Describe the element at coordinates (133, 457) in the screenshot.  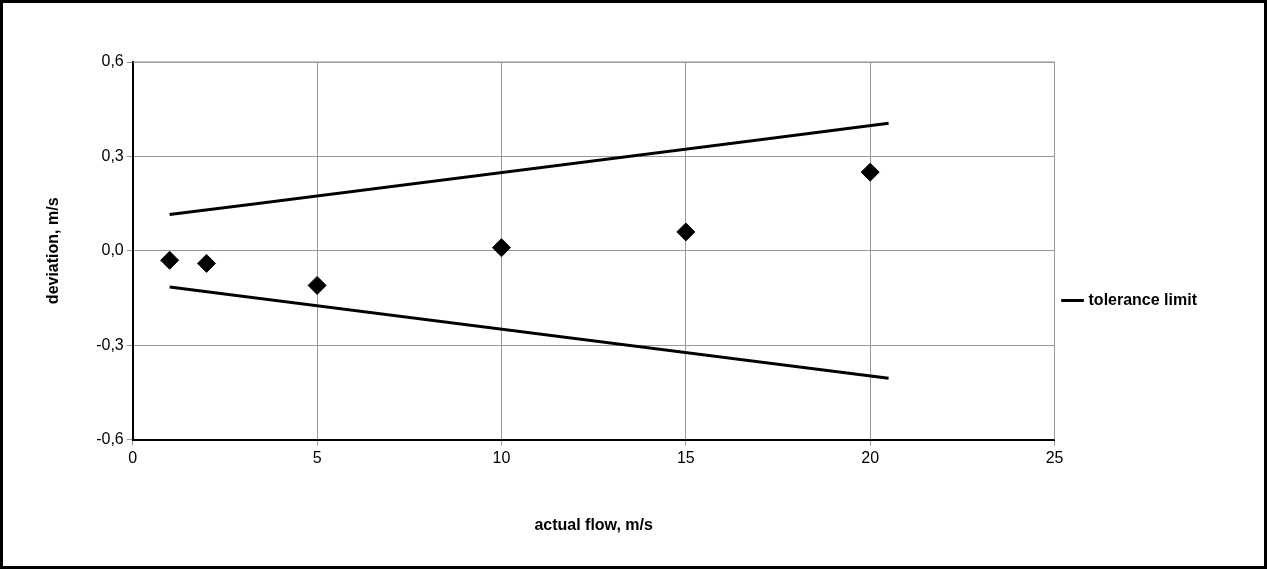
I see `x-tick-label: 0` at that location.